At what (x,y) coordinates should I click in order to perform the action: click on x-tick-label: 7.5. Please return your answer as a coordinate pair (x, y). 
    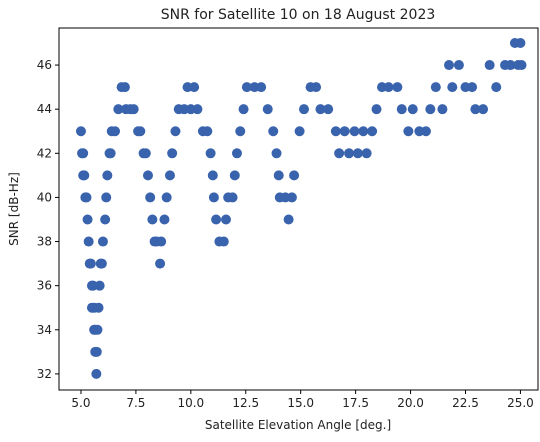
    Looking at the image, I should click on (135, 403).